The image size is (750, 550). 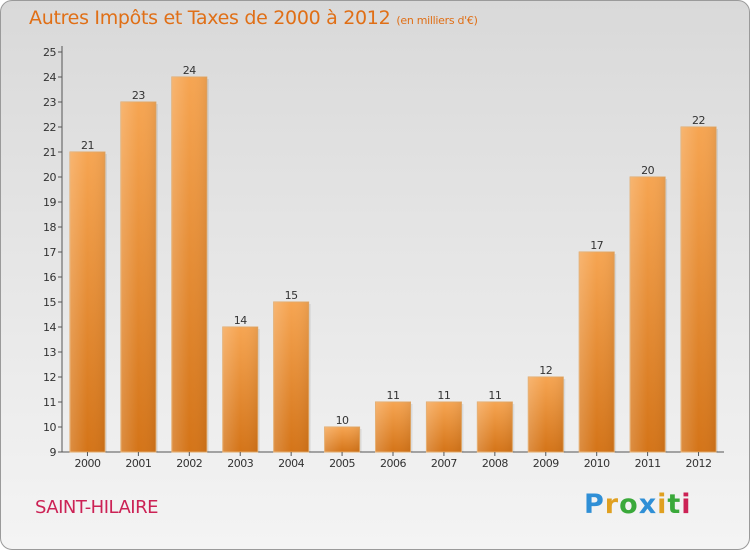 What do you see at coordinates (49, 302) in the screenshot?
I see `y-tick-label: 15` at bounding box center [49, 302].